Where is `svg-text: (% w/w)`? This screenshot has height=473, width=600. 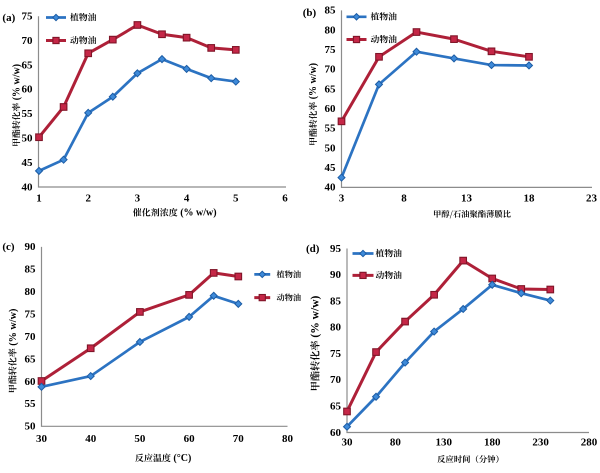
svg-text: (% w/w) is located at coordinates (198, 213).